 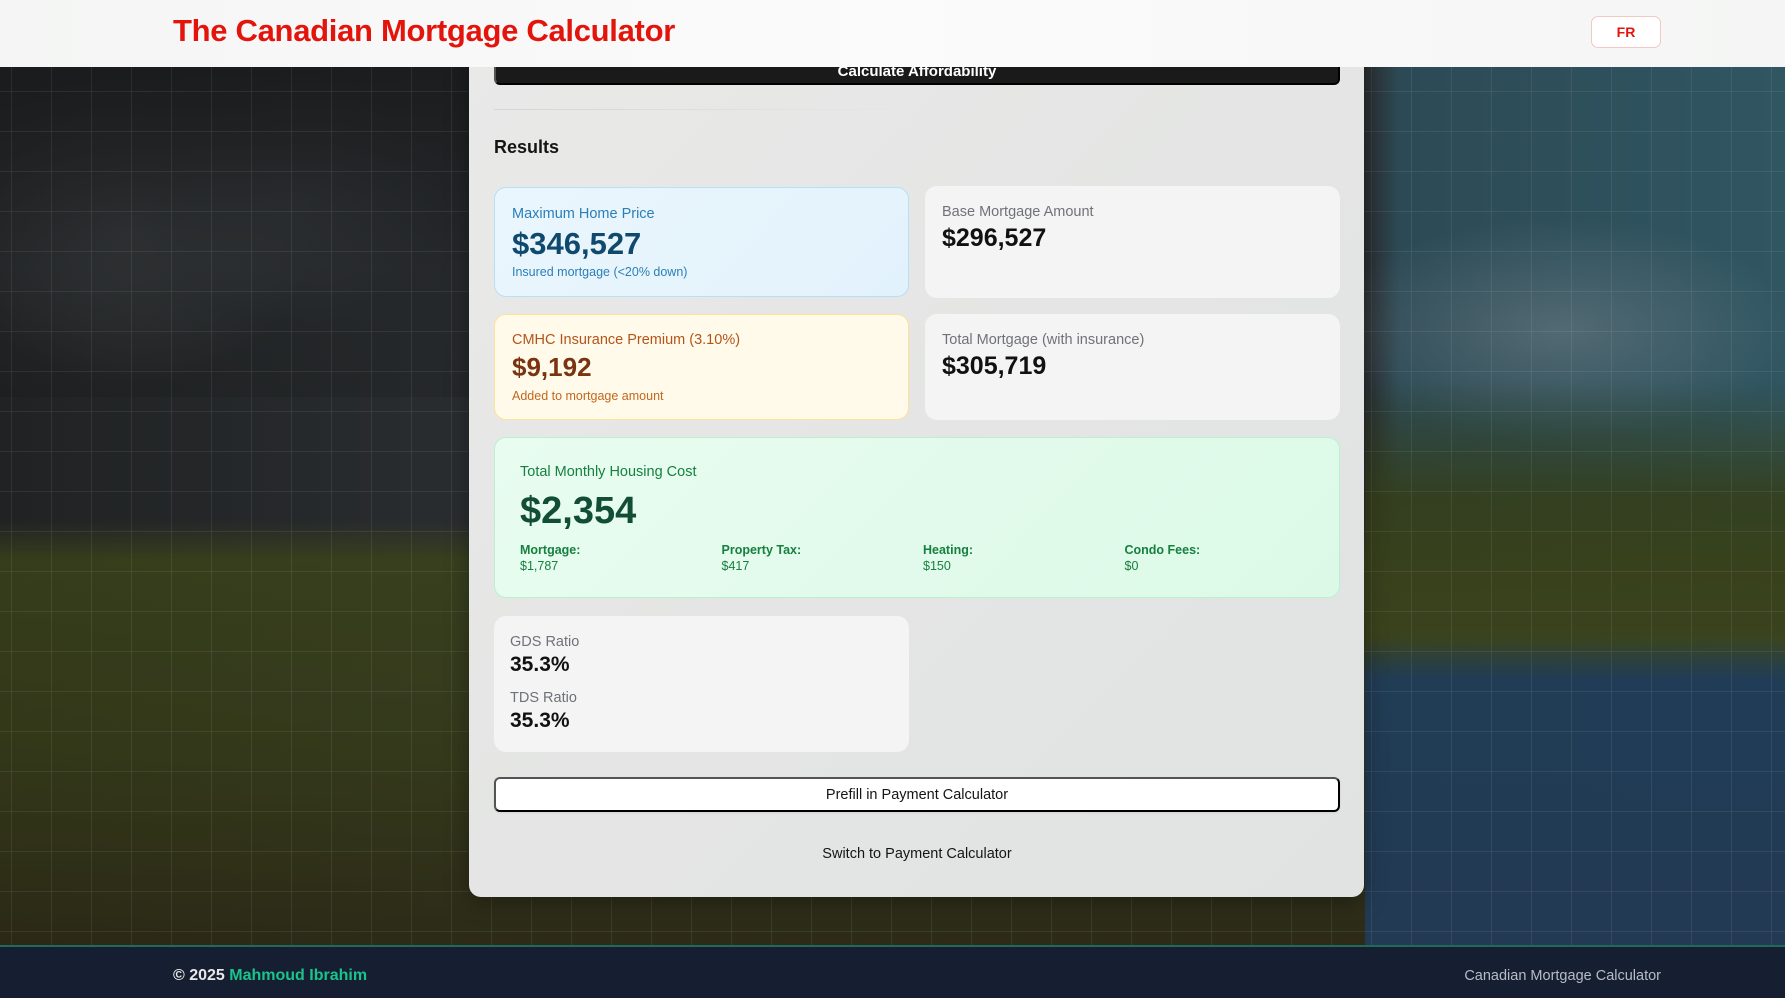 I want to click on copyright-year: © 2025, so click(x=199, y=975).